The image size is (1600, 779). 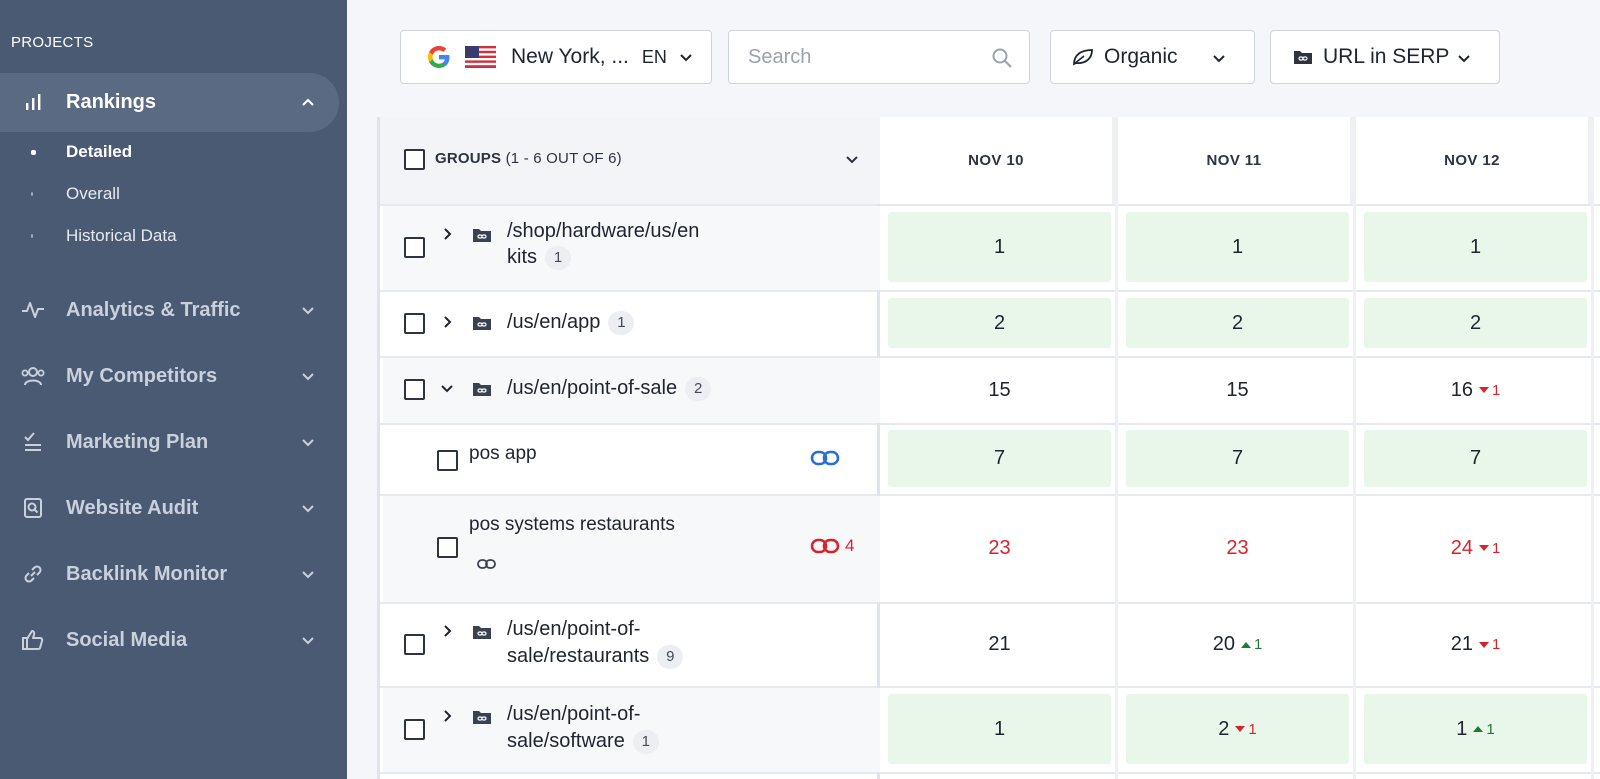 I want to click on chevron-up-icon, so click(x=308, y=102).